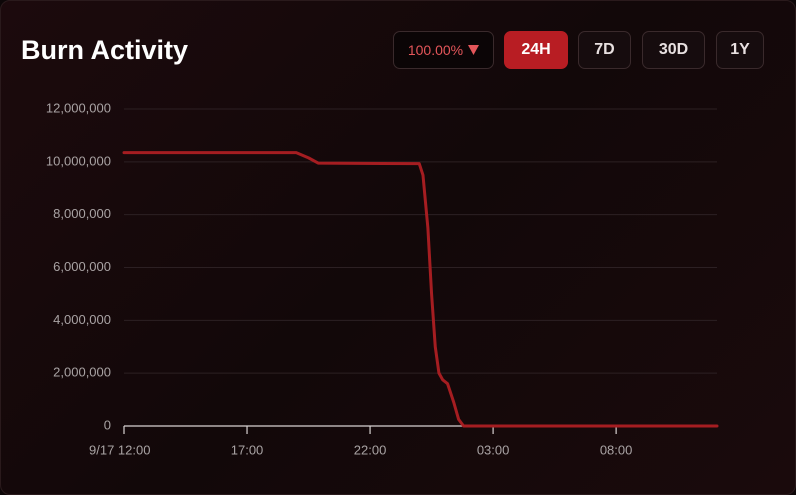  I want to click on range-button: 7D, so click(604, 50).